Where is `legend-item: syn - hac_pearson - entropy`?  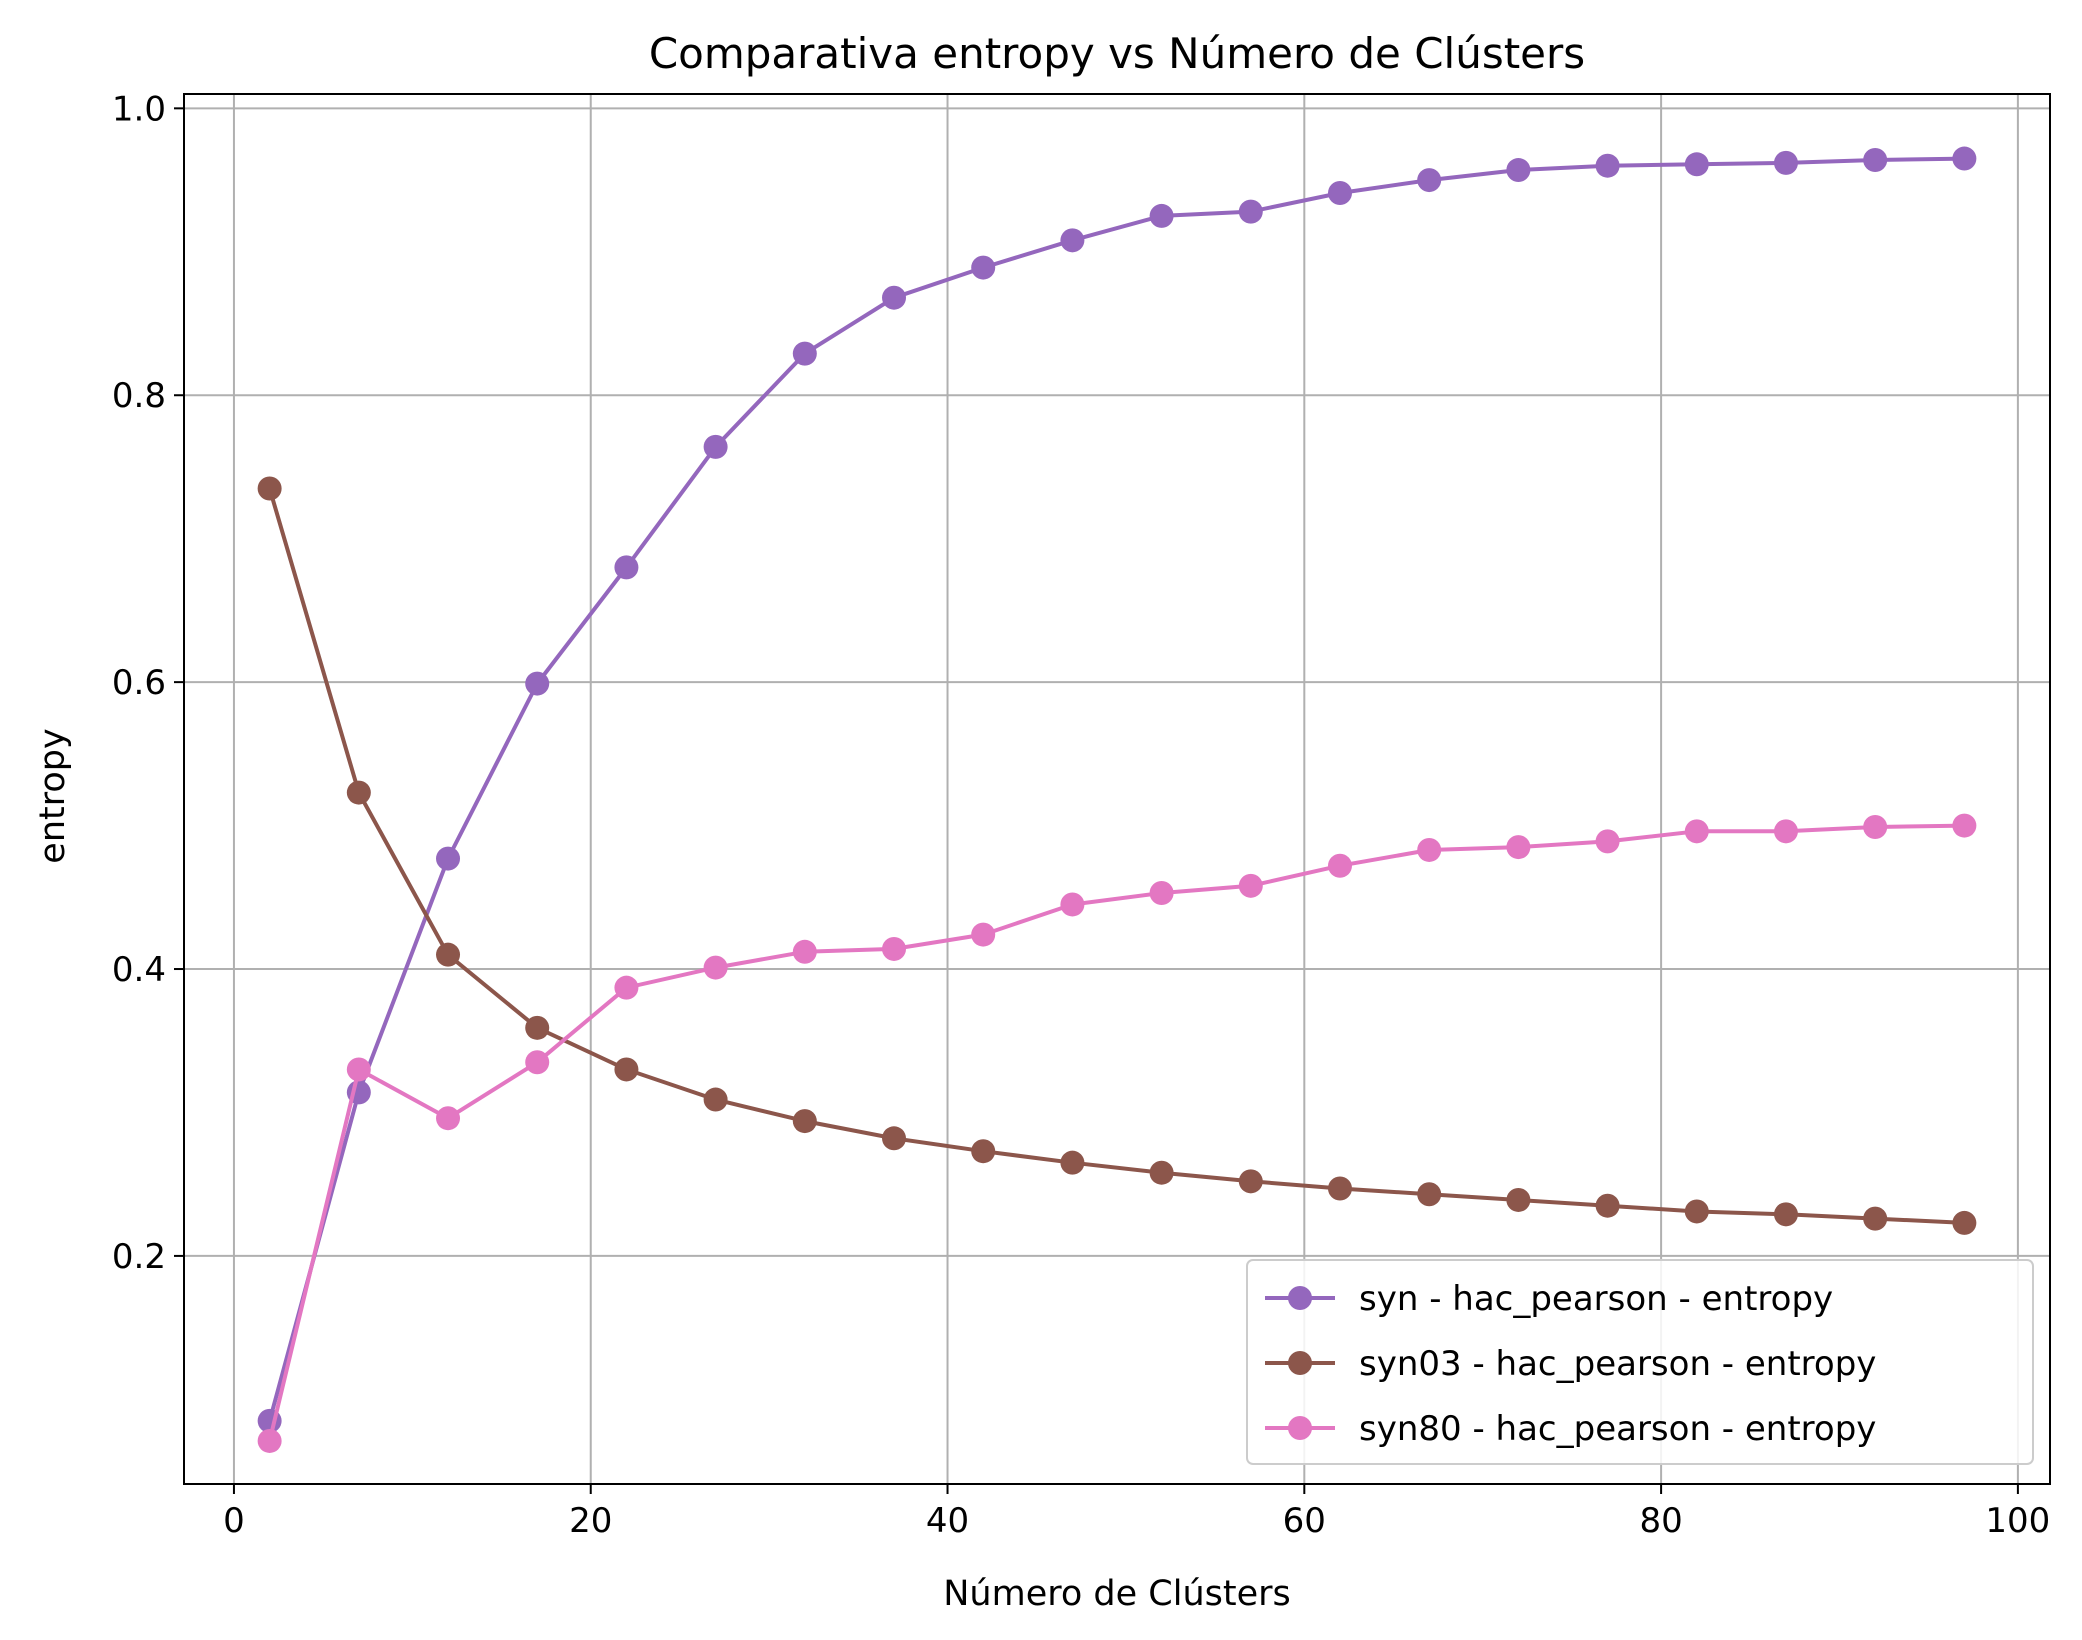 legend-item: syn - hac_pearson - entropy is located at coordinates (1549, 1299).